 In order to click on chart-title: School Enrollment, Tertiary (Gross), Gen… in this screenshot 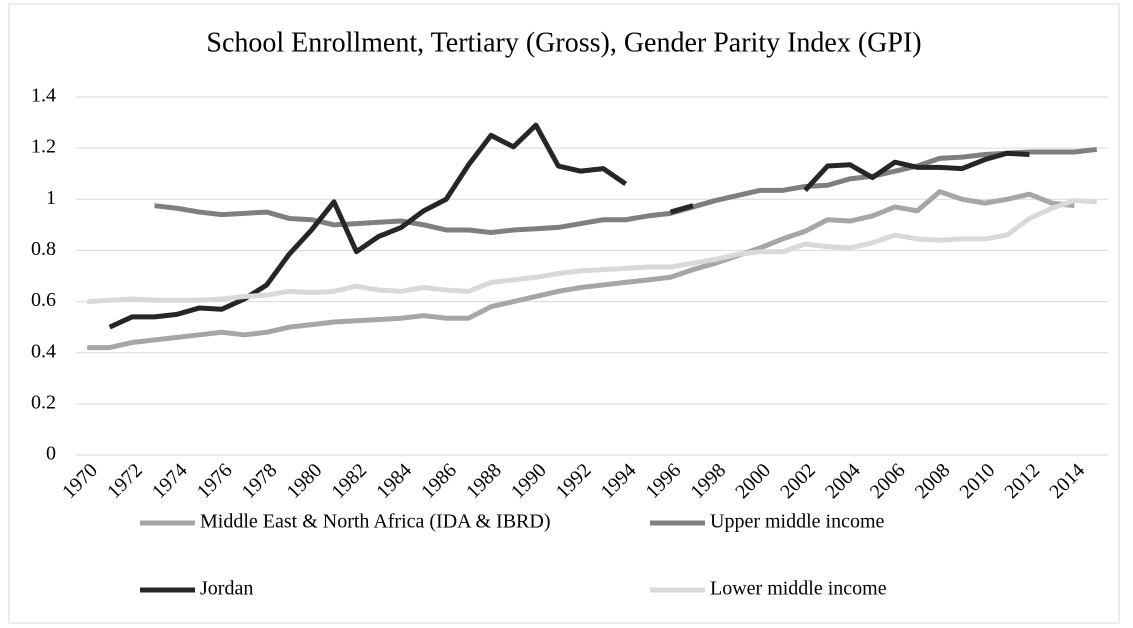, I will do `click(563, 42)`.